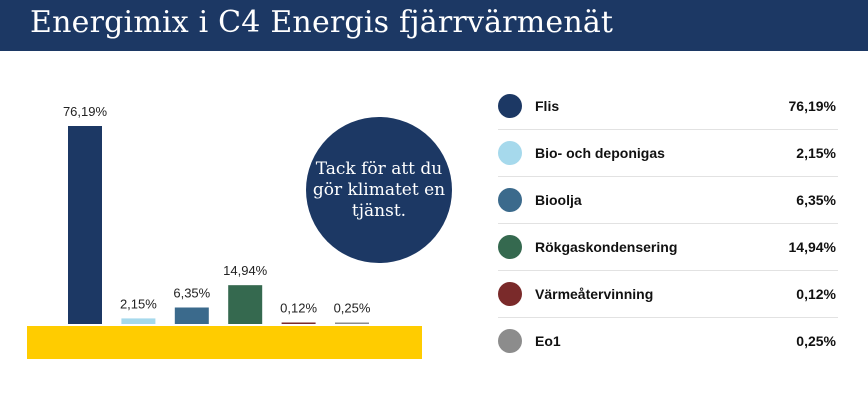 This screenshot has width=868, height=400. Describe the element at coordinates (191, 292) in the screenshot. I see `bar-value-label: 6,35%` at that location.